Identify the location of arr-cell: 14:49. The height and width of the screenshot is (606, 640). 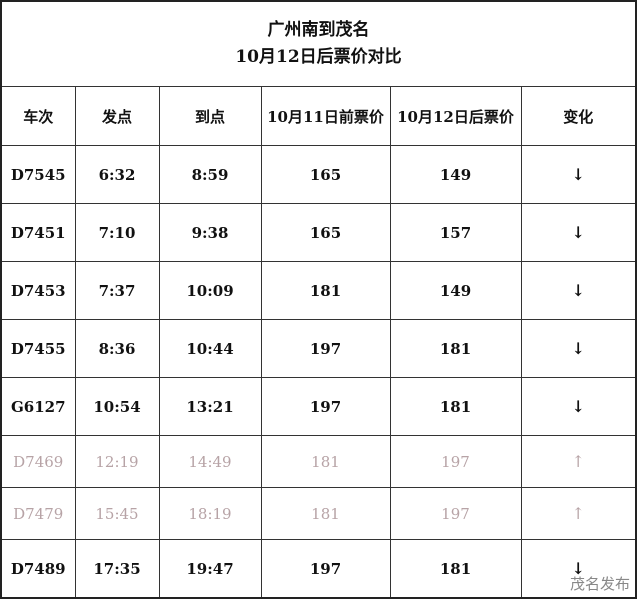
(210, 461).